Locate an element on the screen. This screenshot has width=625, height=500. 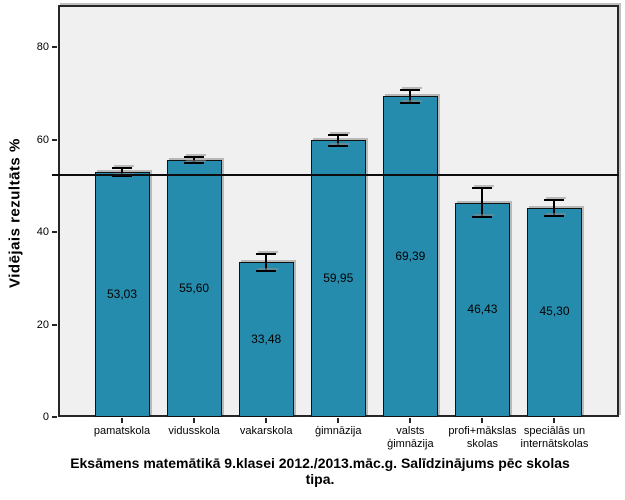
category-label: vakarskola is located at coordinates (266, 431).